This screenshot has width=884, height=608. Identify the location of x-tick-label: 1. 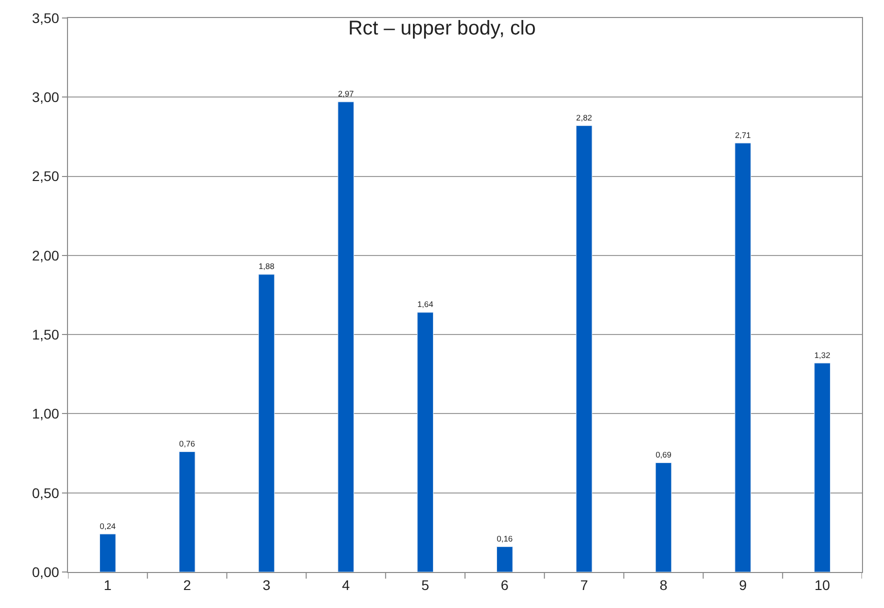
(108, 584).